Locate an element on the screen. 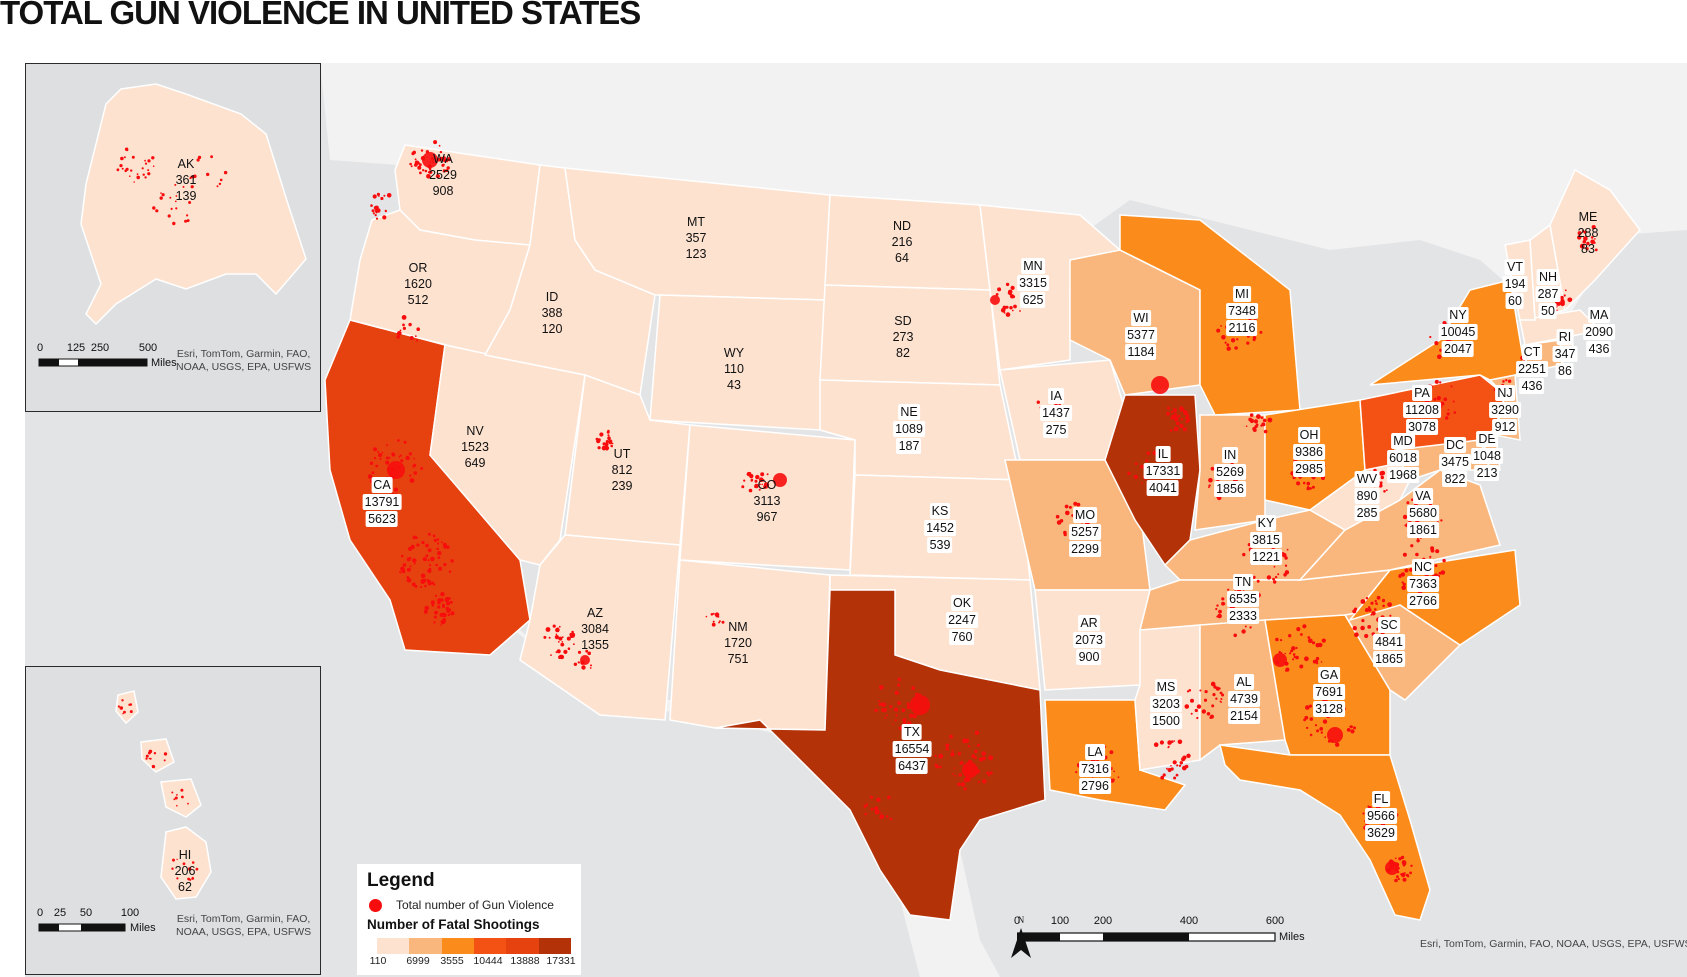 This screenshot has width=1687, height=977. hawaii-island-maui is located at coordinates (181, 798).